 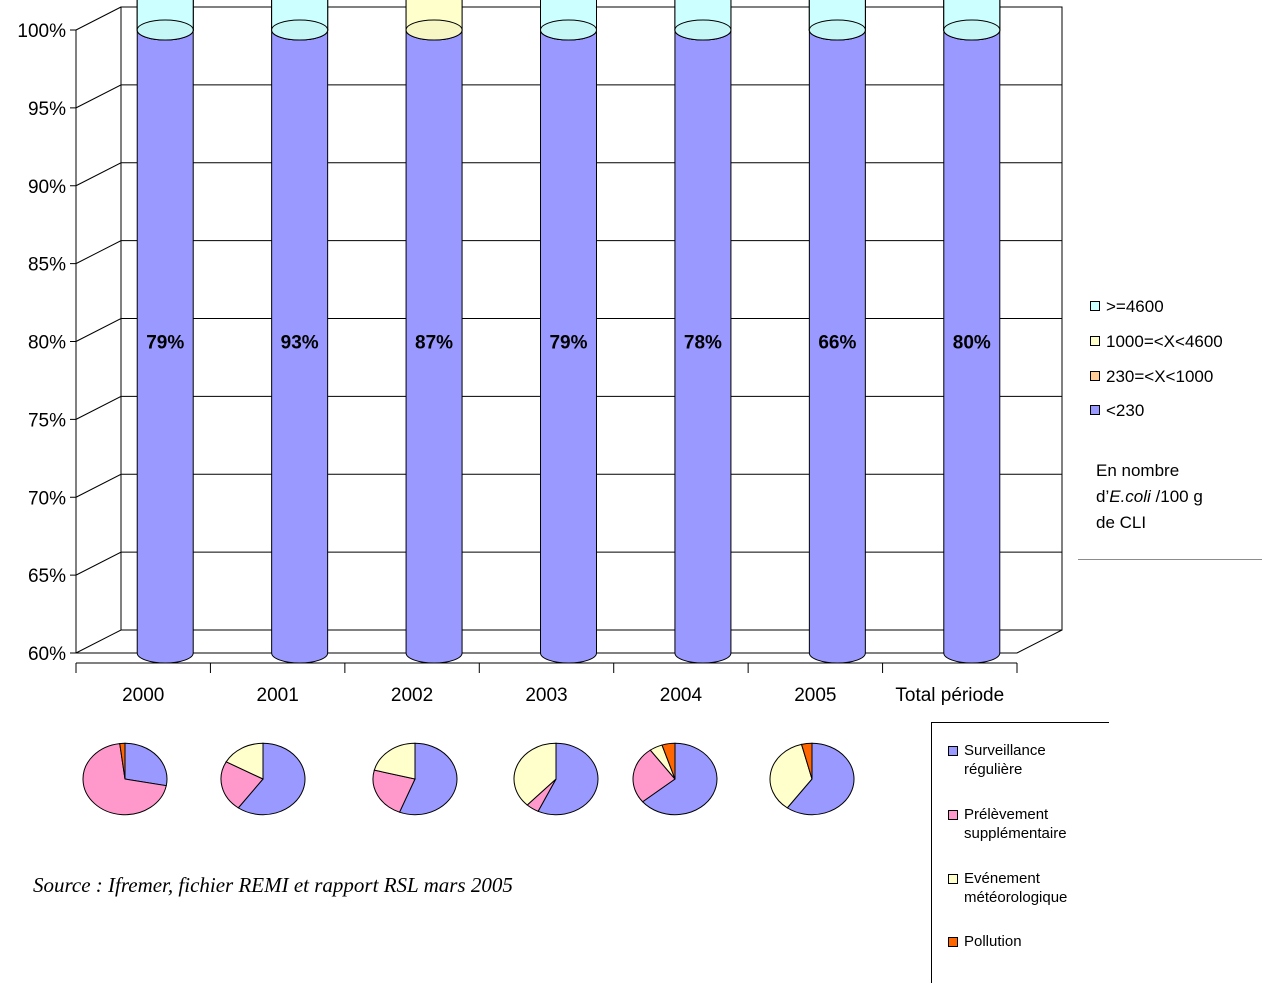 What do you see at coordinates (546, 695) in the screenshot?
I see `x-tick-label: 2003` at bounding box center [546, 695].